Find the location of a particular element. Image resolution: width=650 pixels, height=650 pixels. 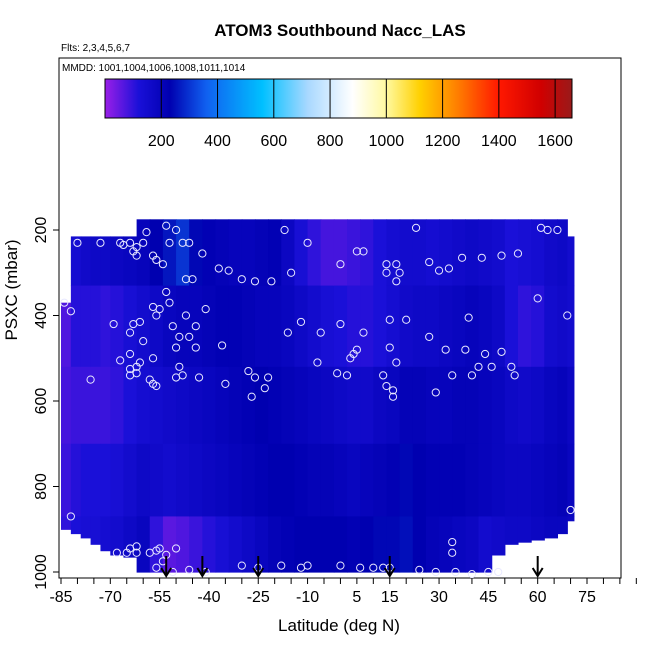

colorbar-ticks: 200 400 600 800 1000 1200 1400 1600 is located at coordinates (360, 114).